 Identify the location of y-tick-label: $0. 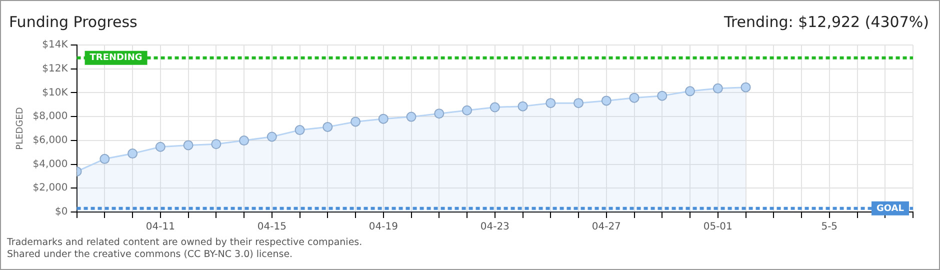
(61, 212).